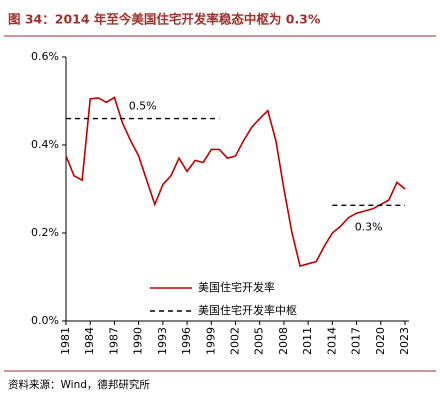  I want to click on x-tick-label: 2017, so click(356, 341).